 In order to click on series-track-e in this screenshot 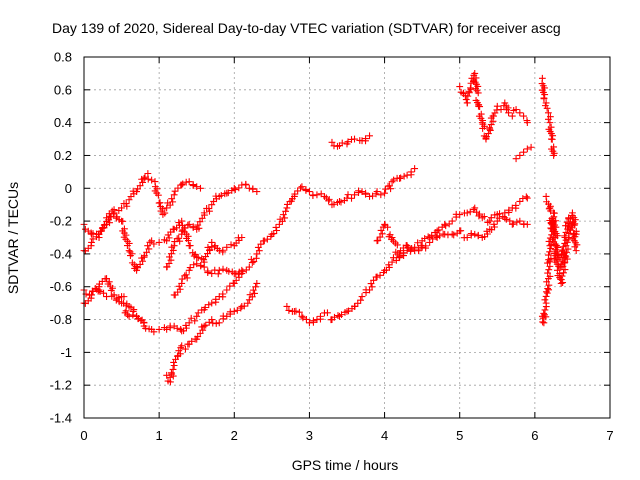, I will do `click(212, 225)`.